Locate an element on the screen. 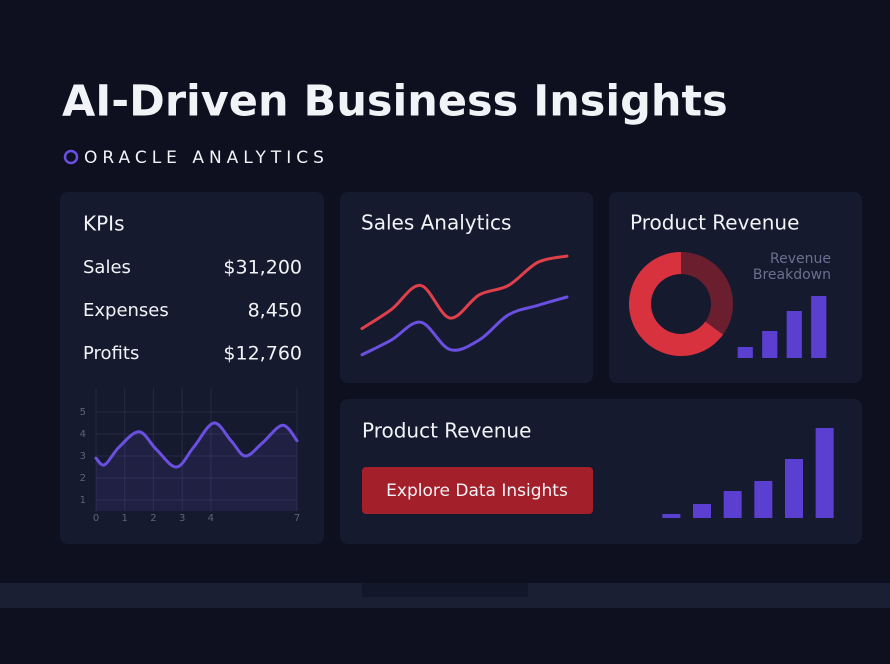 This screenshot has height=664, width=890. y-tick-label: 5 is located at coordinates (83, 412).